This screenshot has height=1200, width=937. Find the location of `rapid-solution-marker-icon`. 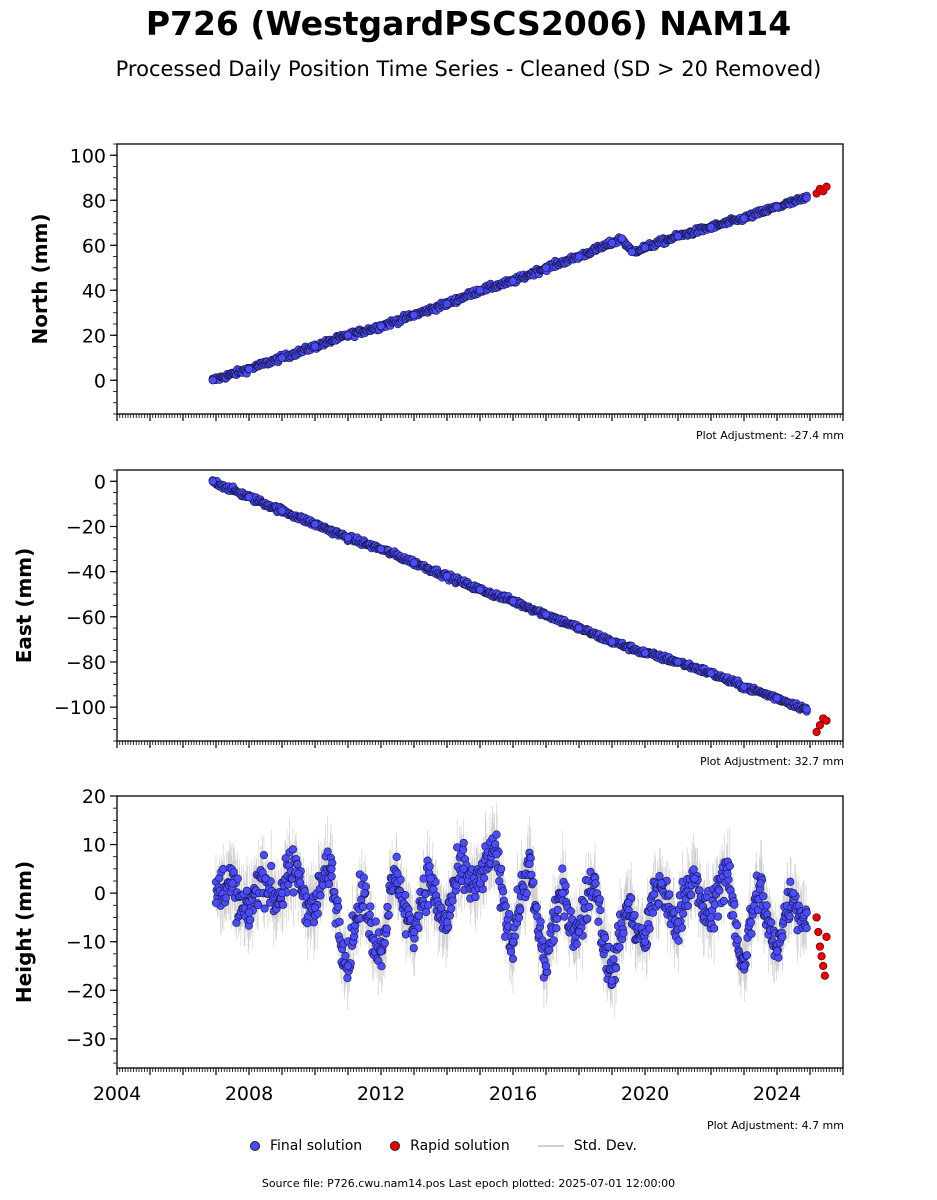

rapid-solution-marker-icon is located at coordinates (395, 1146).